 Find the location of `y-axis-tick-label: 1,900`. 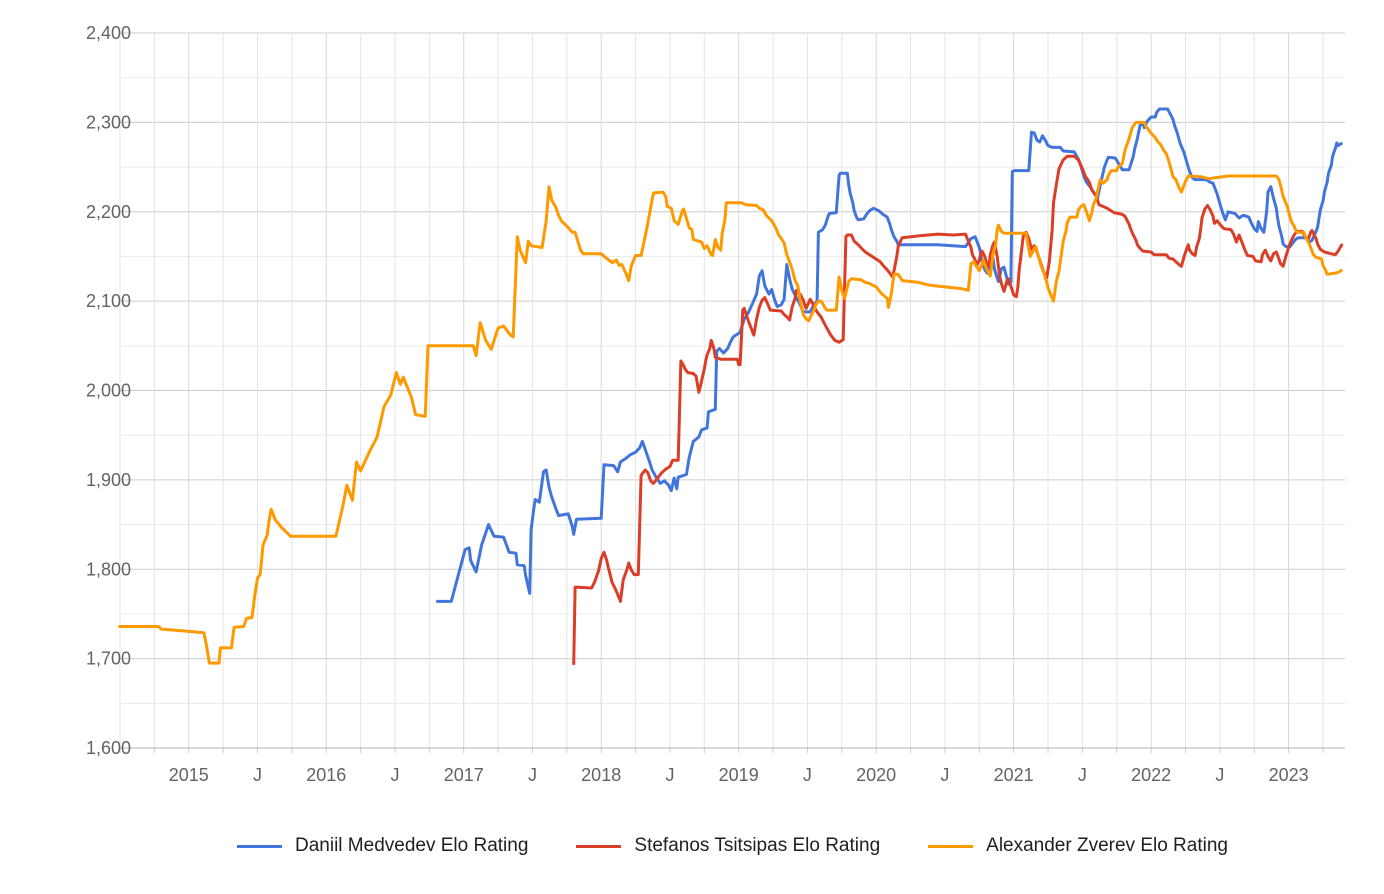

y-axis-tick-label: 1,900 is located at coordinates (108, 480).